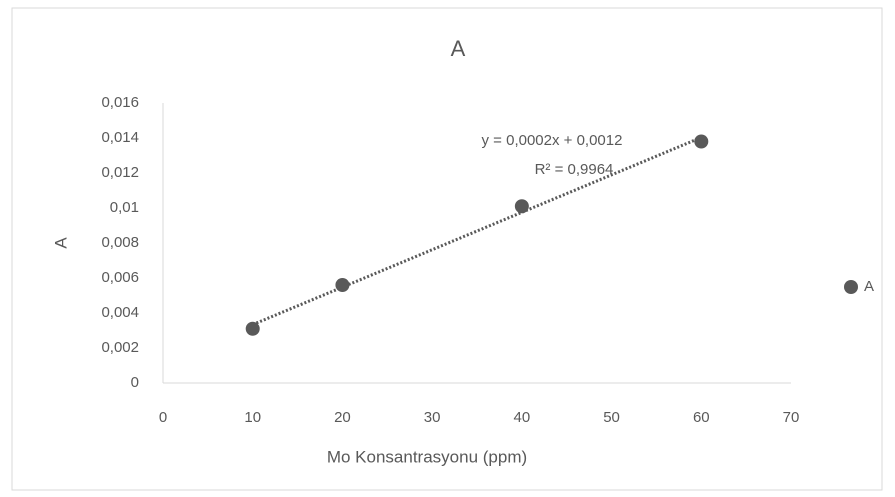 The image size is (895, 497). I want to click on x-tick-label: 60, so click(701, 417).